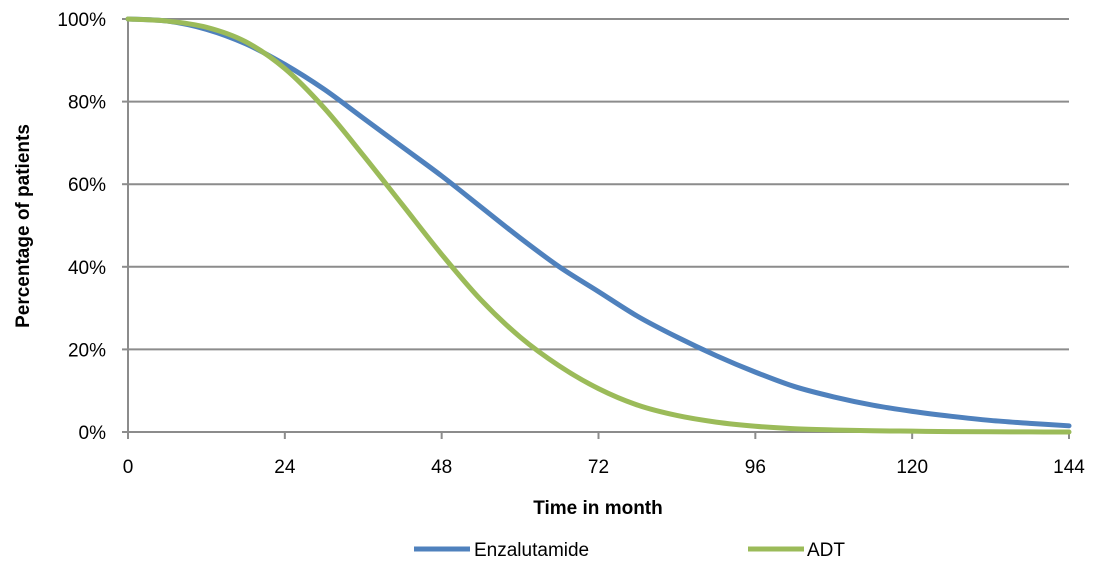 The height and width of the screenshot is (563, 1093). Describe the element at coordinates (128, 467) in the screenshot. I see `x-tick-label: 0` at that location.